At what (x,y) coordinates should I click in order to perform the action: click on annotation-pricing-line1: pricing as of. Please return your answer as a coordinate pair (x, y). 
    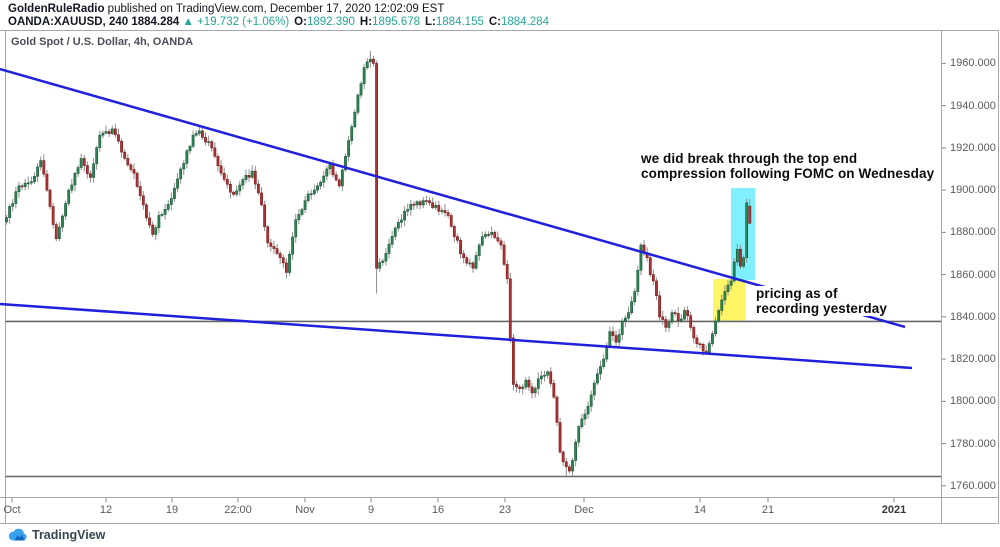
    Looking at the image, I should click on (798, 293).